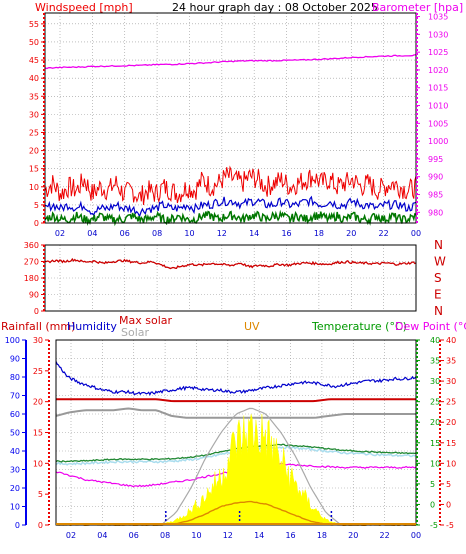 The width and height of the screenshot is (466, 554). I want to click on panel1-x-tick-label: 00, so click(416, 233).